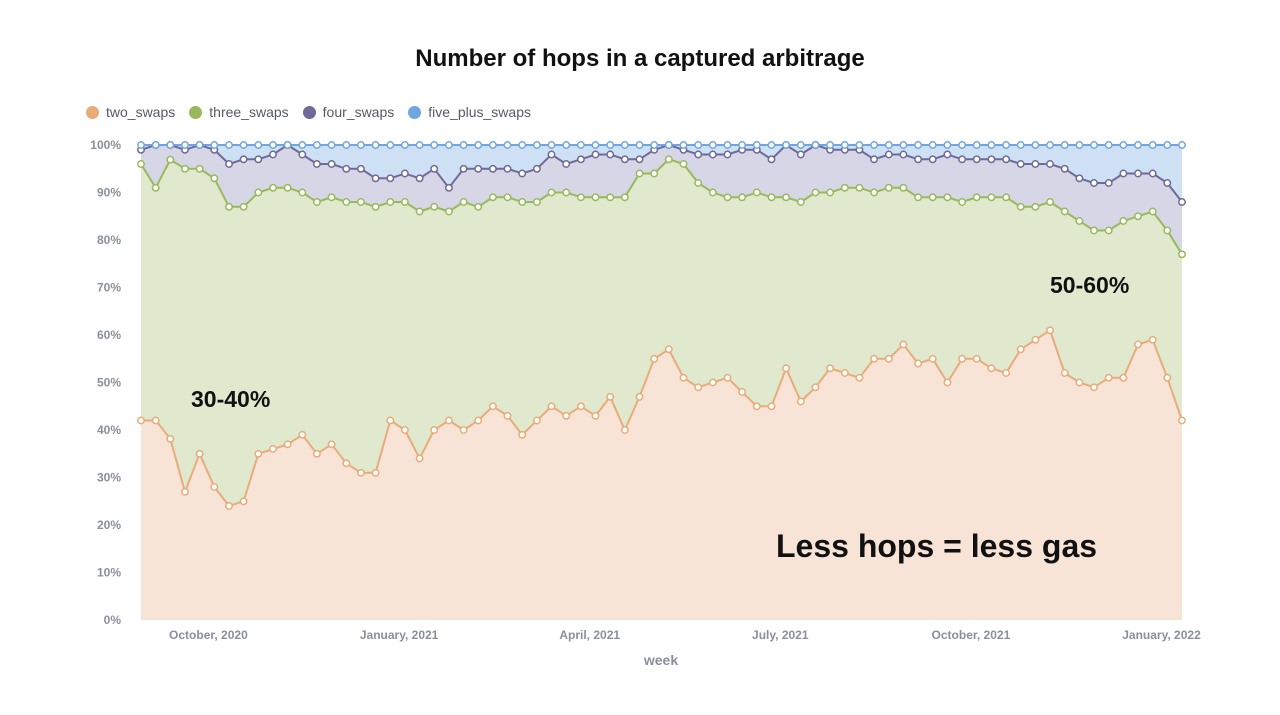 The width and height of the screenshot is (1280, 715). I want to click on y-tick-label: 20%, so click(109, 525).